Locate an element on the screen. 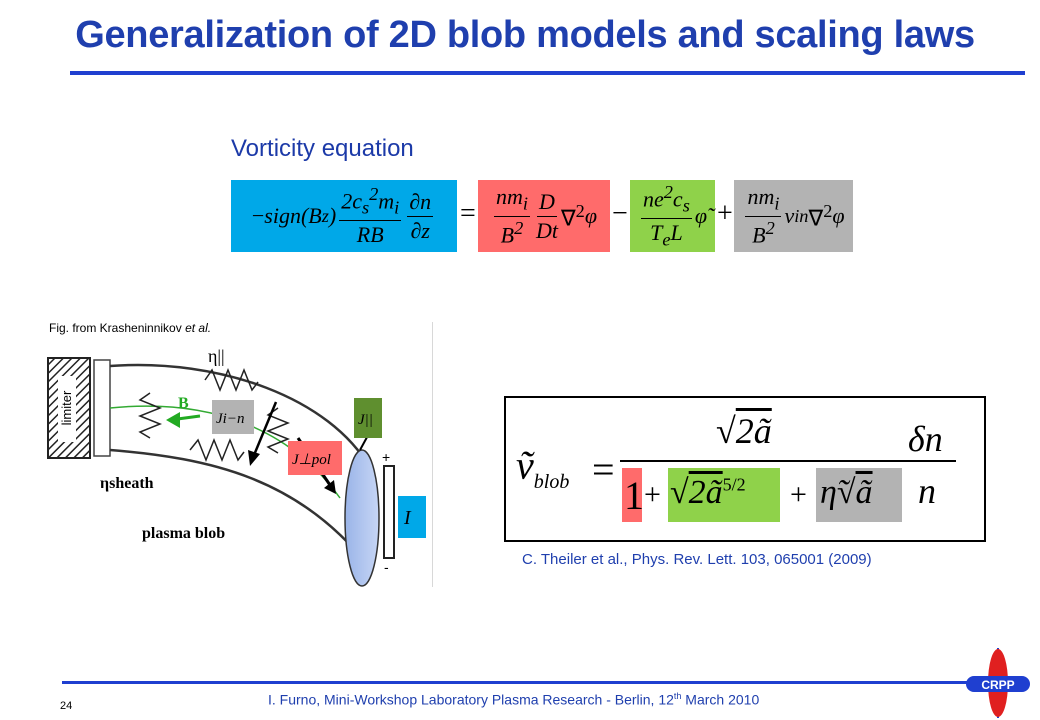 Image resolution: width=1040 pixels, height=720 pixels. caption-et-al: et al. is located at coordinates (198, 328).